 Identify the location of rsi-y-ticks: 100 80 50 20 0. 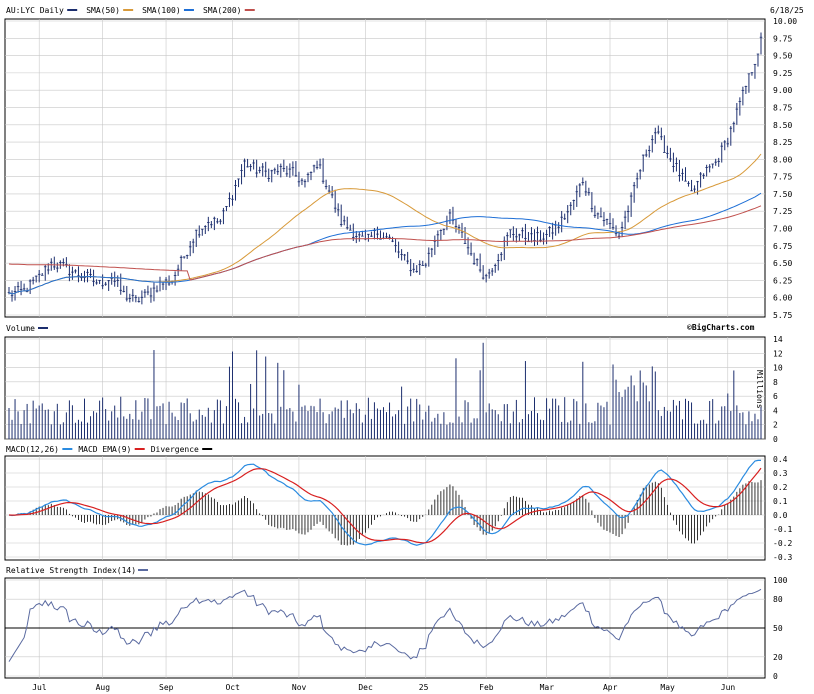
(780, 628).